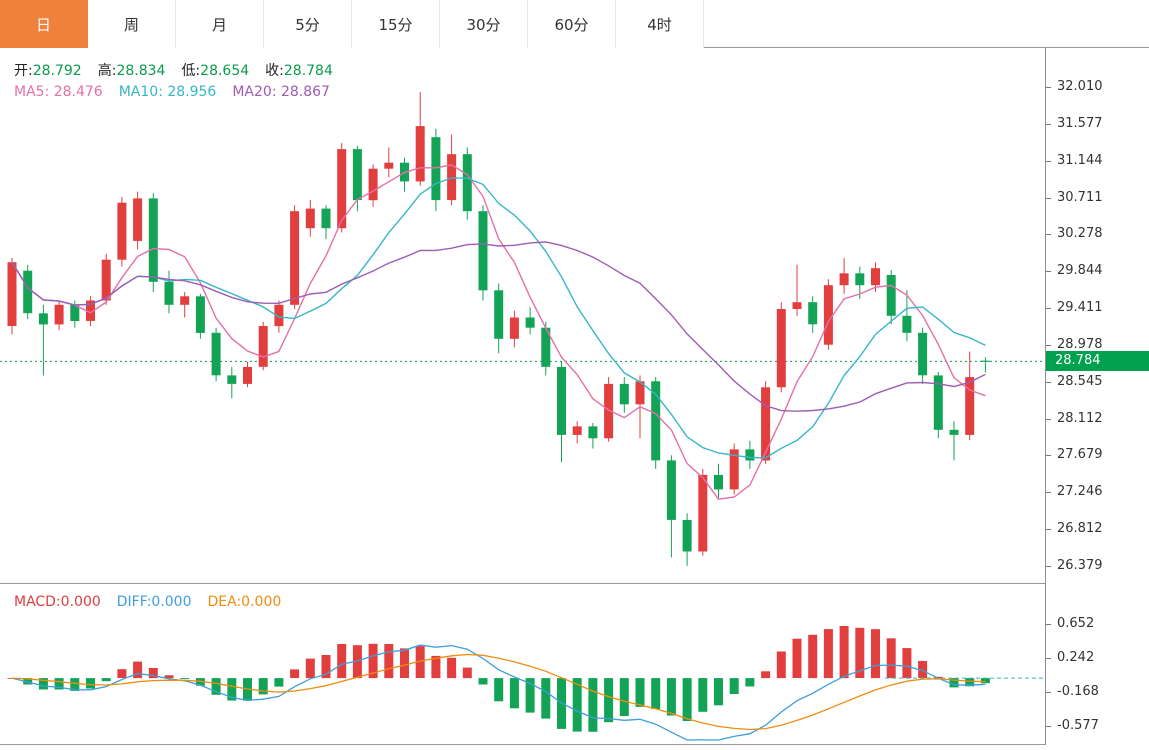 This screenshot has width=1149, height=750. What do you see at coordinates (484, 24) in the screenshot?
I see `tab-30min: 30分` at bounding box center [484, 24].